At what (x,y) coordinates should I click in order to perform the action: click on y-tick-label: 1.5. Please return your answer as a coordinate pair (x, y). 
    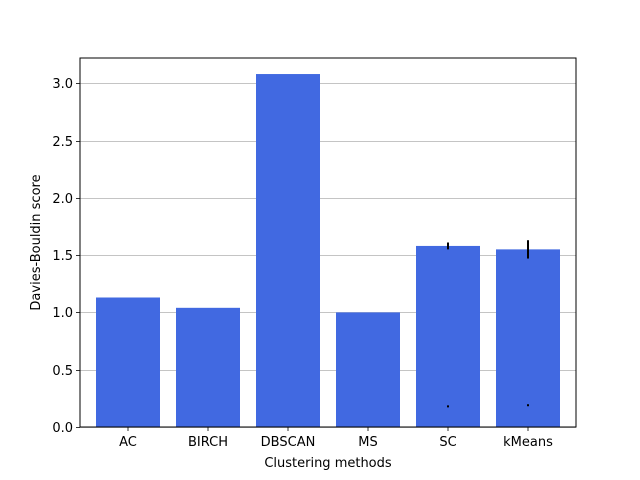
    Looking at the image, I should click on (62, 256).